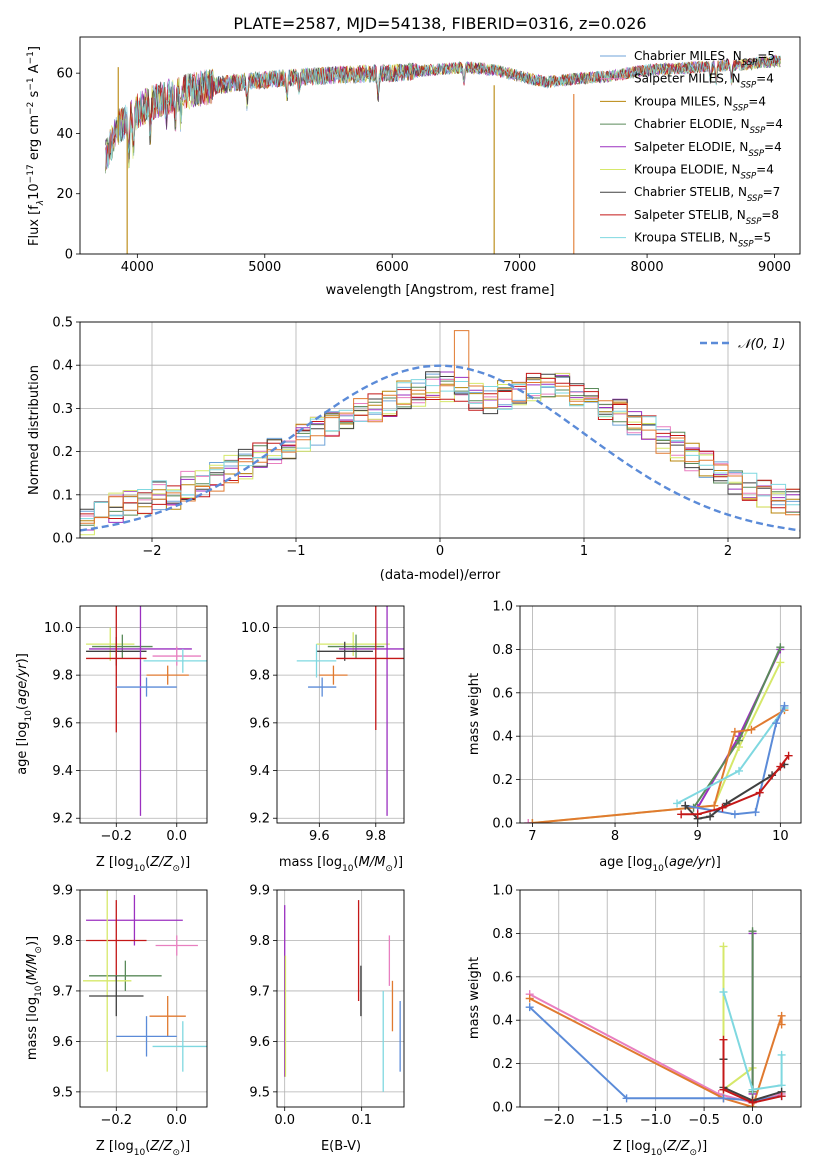  I want to click on spectrum-series-line, so click(443, 112).